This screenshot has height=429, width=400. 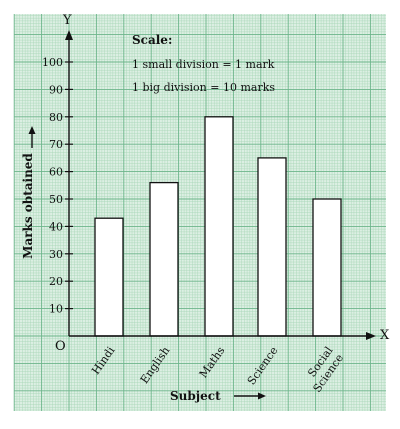 What do you see at coordinates (109, 277) in the screenshot?
I see `bar-hindi` at bounding box center [109, 277].